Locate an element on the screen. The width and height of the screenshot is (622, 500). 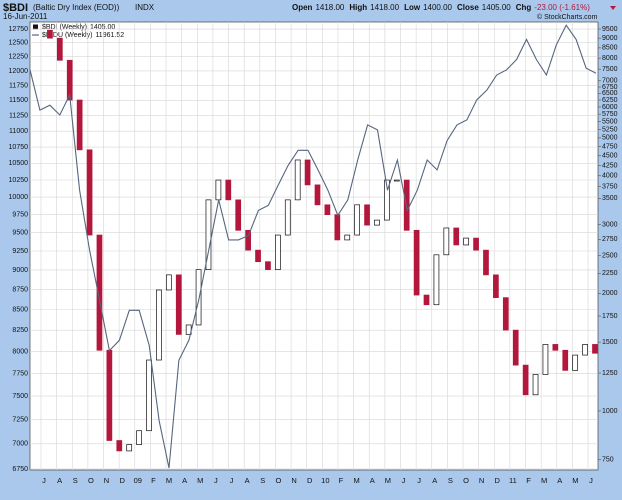
y-tick-label: 12000 is located at coordinates (19, 71).